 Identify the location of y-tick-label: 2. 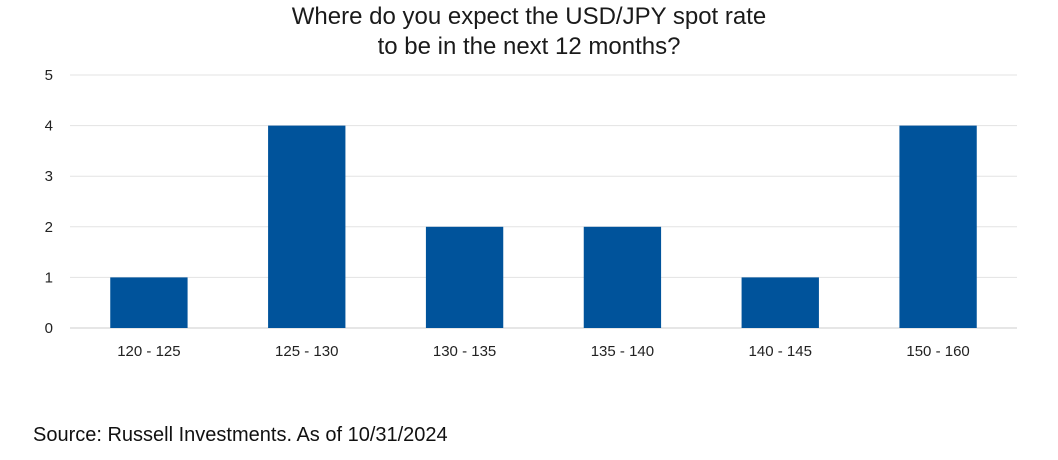
(49, 227).